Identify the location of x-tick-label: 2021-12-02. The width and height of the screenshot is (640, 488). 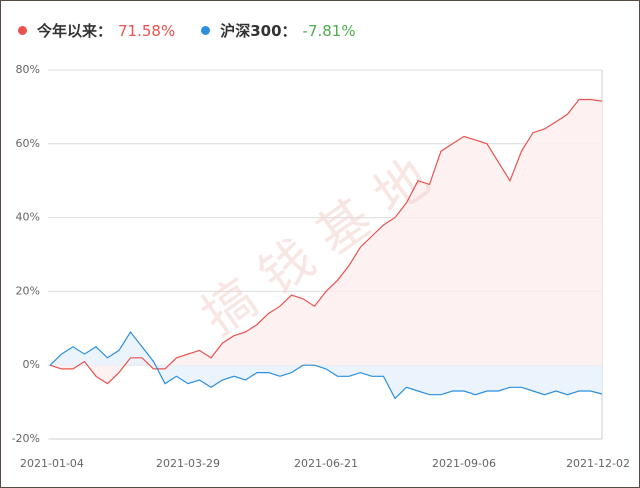
(598, 463).